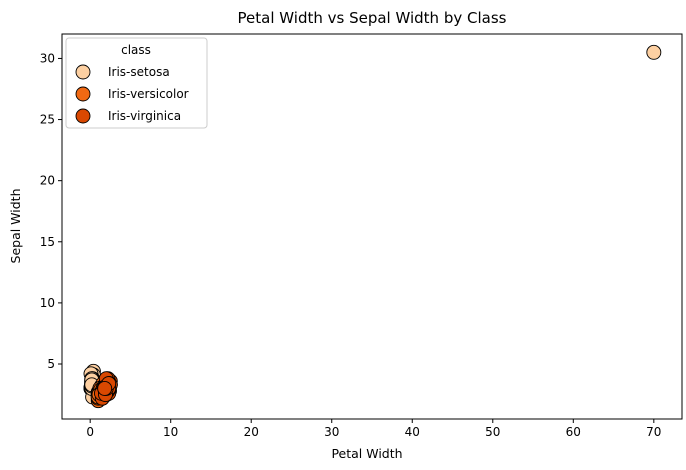 The height and width of the screenshot is (470, 686). I want to click on x-tick-label-7: 70, so click(653, 432).